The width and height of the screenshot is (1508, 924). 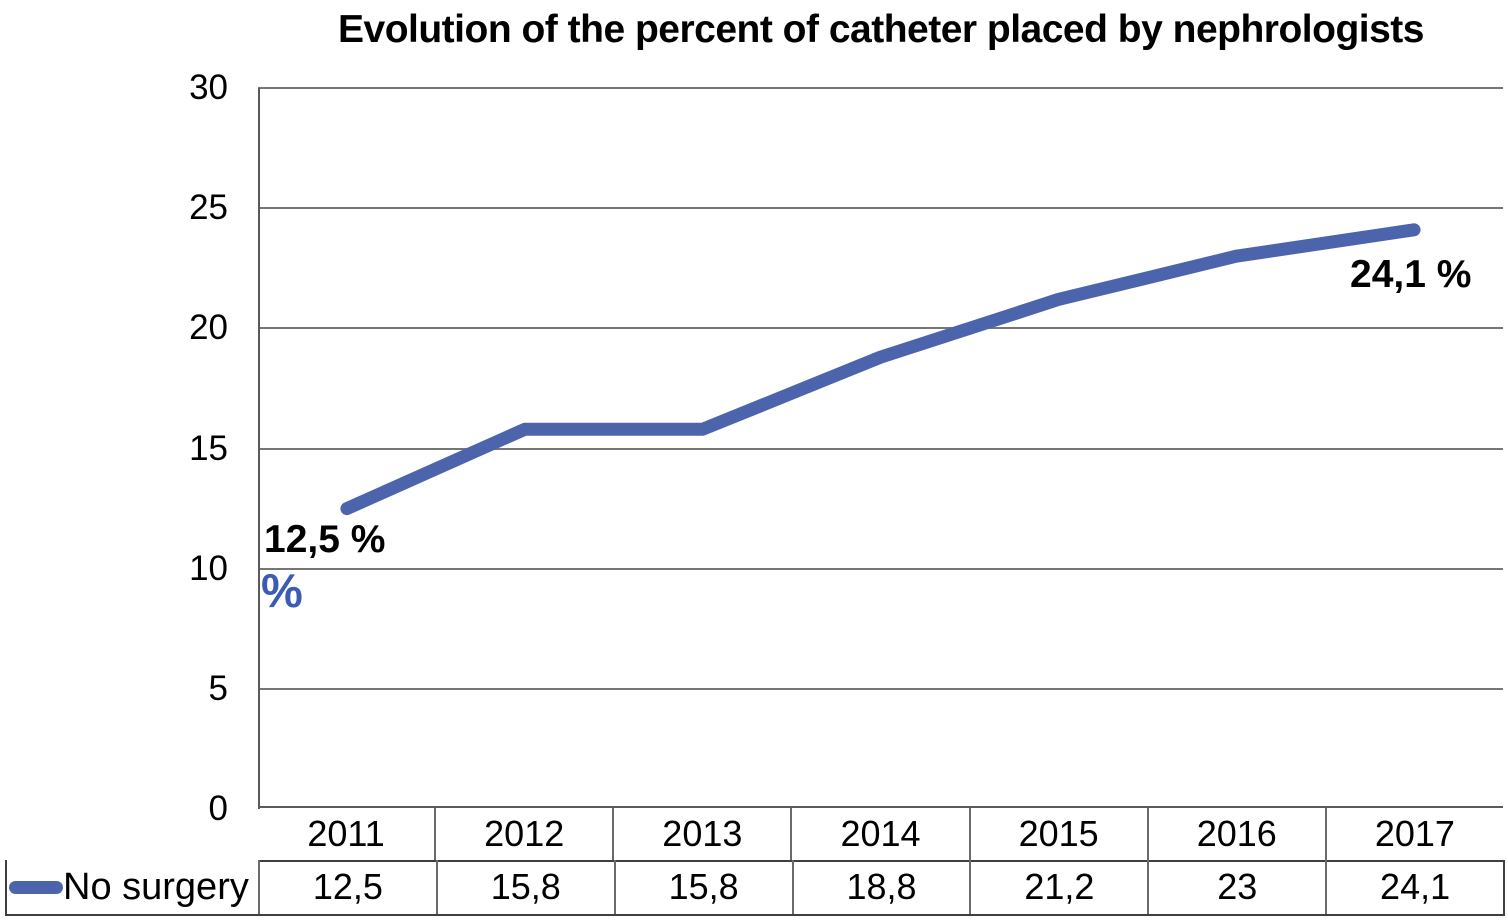 What do you see at coordinates (1235, 834) in the screenshot?
I see `year-header-cell: 2016` at bounding box center [1235, 834].